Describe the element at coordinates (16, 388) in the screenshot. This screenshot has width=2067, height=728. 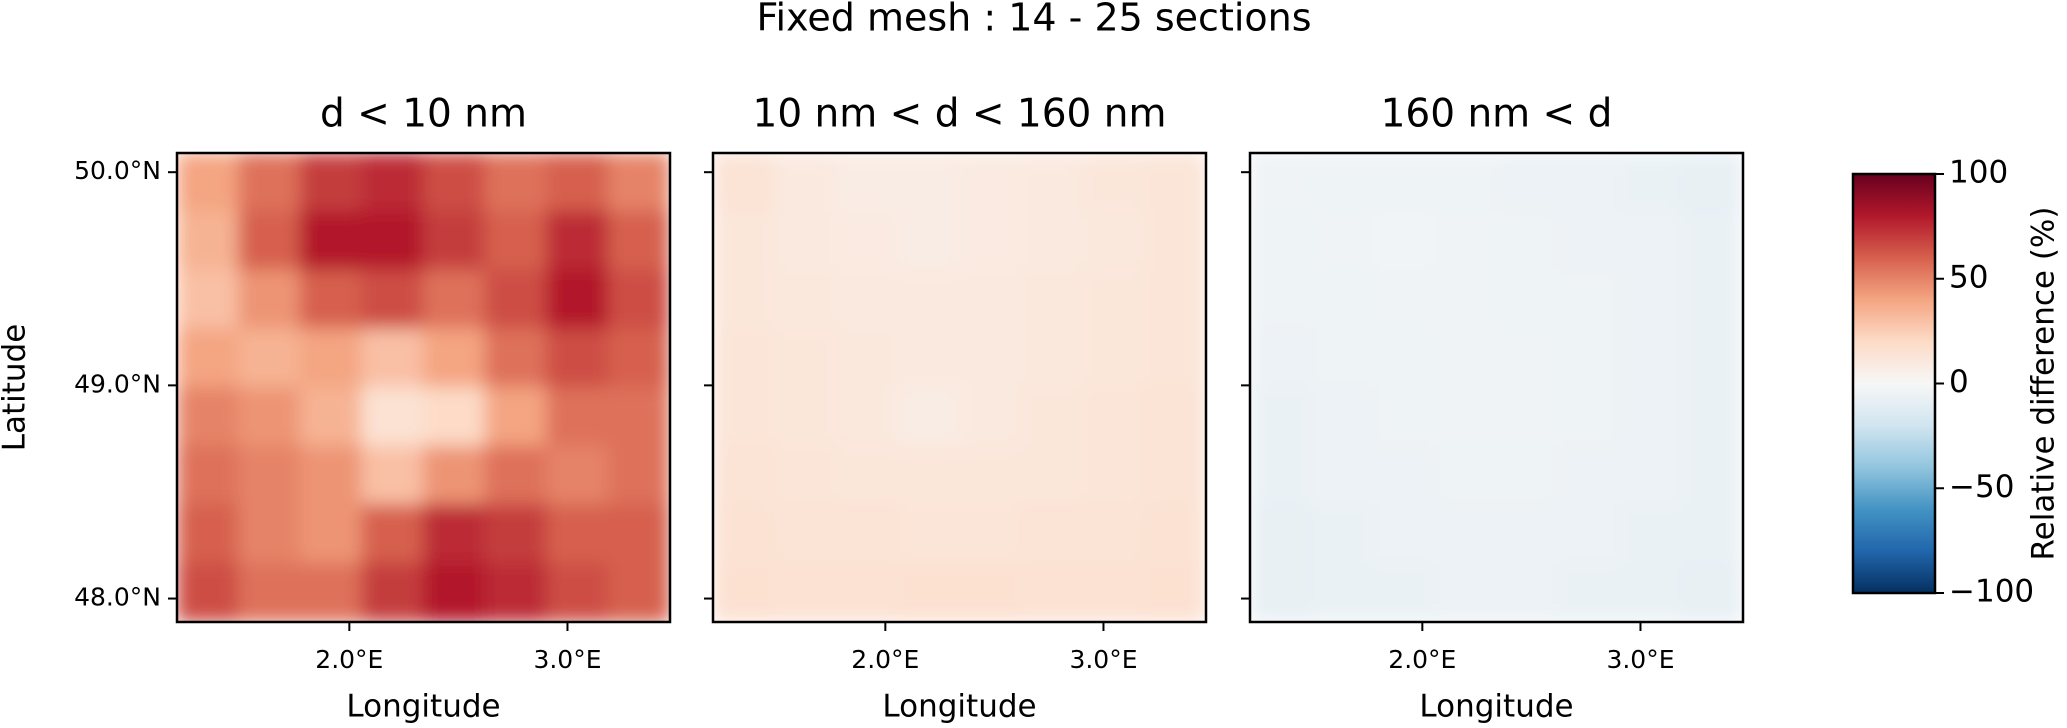
I see `y-axis-label: Latitude` at that location.